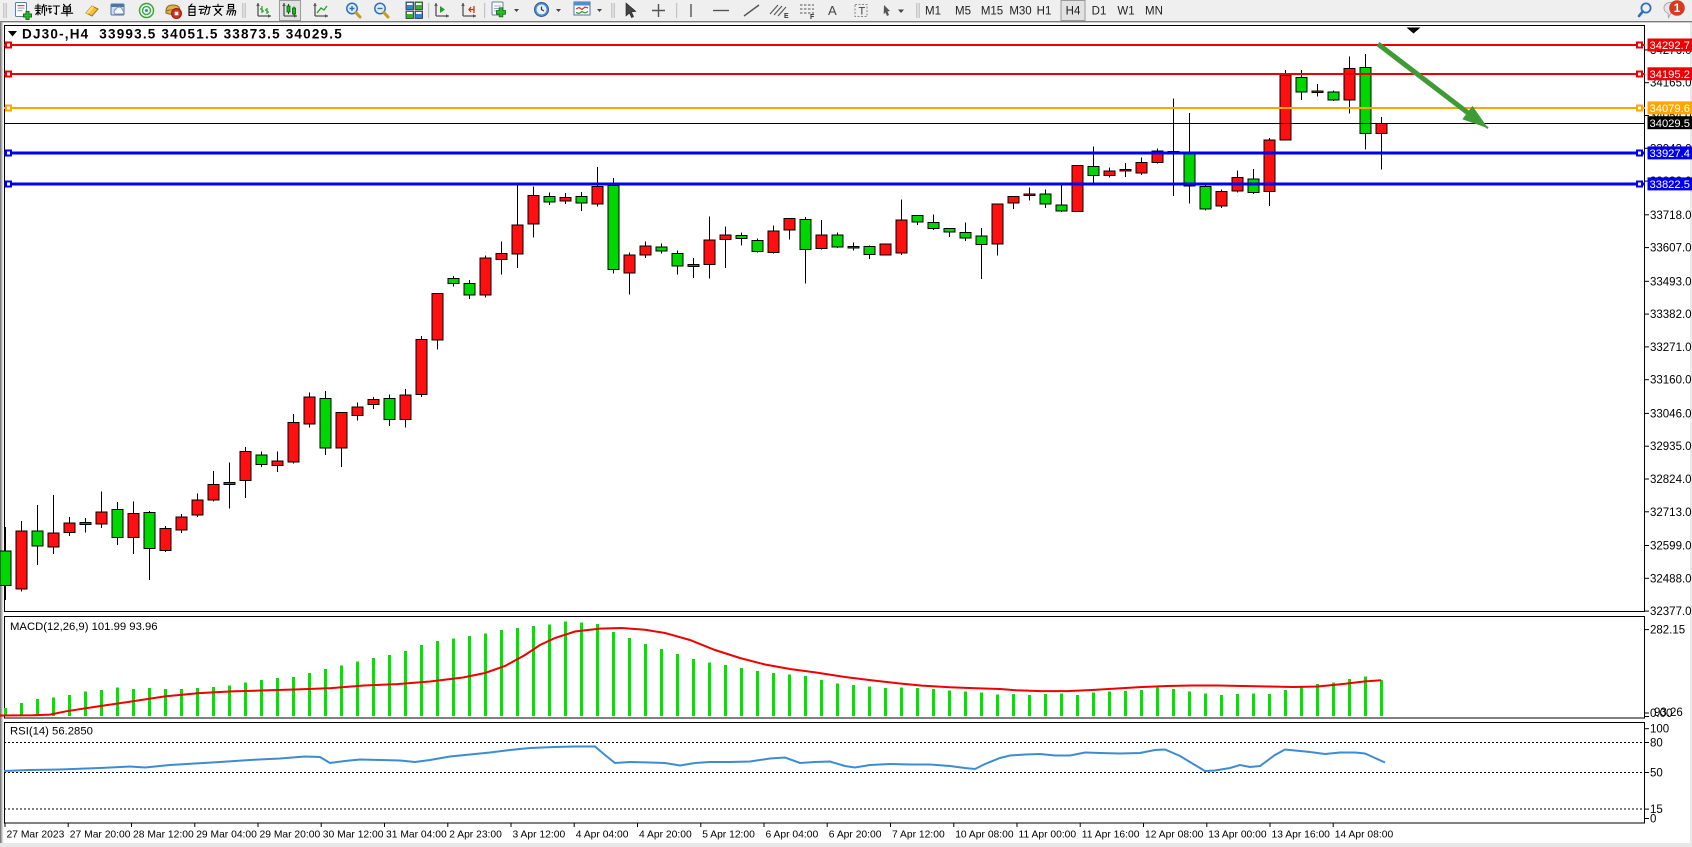 The image size is (1692, 847). Describe the element at coordinates (1048, 835) in the screenshot. I see `svg-text: 11 Apr 00:00` at that location.